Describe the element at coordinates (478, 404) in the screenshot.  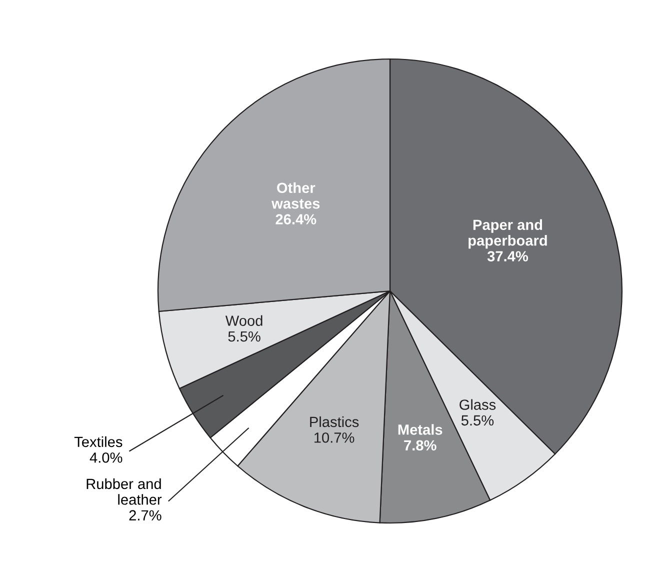
I see `slice-label: Glass` at that location.